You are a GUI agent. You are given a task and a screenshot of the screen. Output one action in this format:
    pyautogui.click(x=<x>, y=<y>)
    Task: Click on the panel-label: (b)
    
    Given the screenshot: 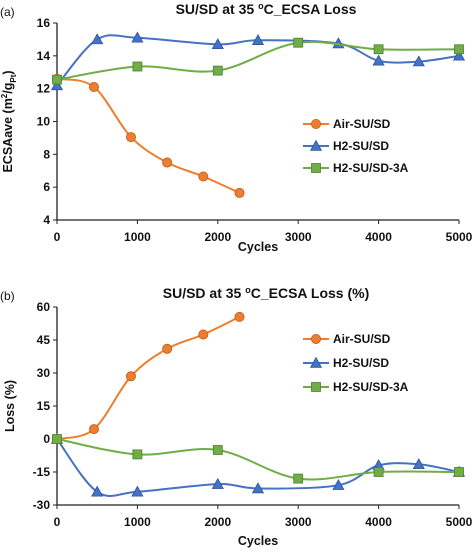 What is the action you would take?
    pyautogui.click(x=7, y=296)
    